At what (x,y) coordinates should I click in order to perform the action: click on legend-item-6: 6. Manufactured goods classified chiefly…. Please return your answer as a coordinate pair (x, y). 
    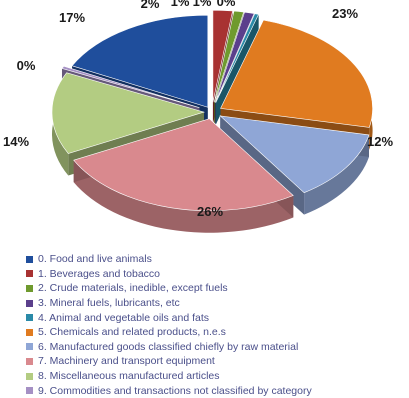
    Looking at the image, I should click on (169, 347).